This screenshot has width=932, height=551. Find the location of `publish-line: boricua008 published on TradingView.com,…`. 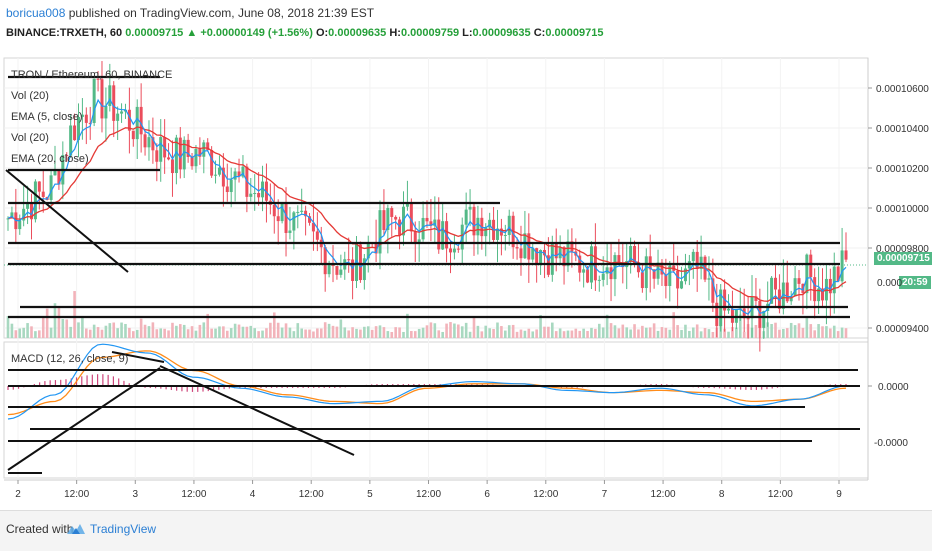

publish-line: boricua008 published on TradingView.com,… is located at coordinates (190, 13).